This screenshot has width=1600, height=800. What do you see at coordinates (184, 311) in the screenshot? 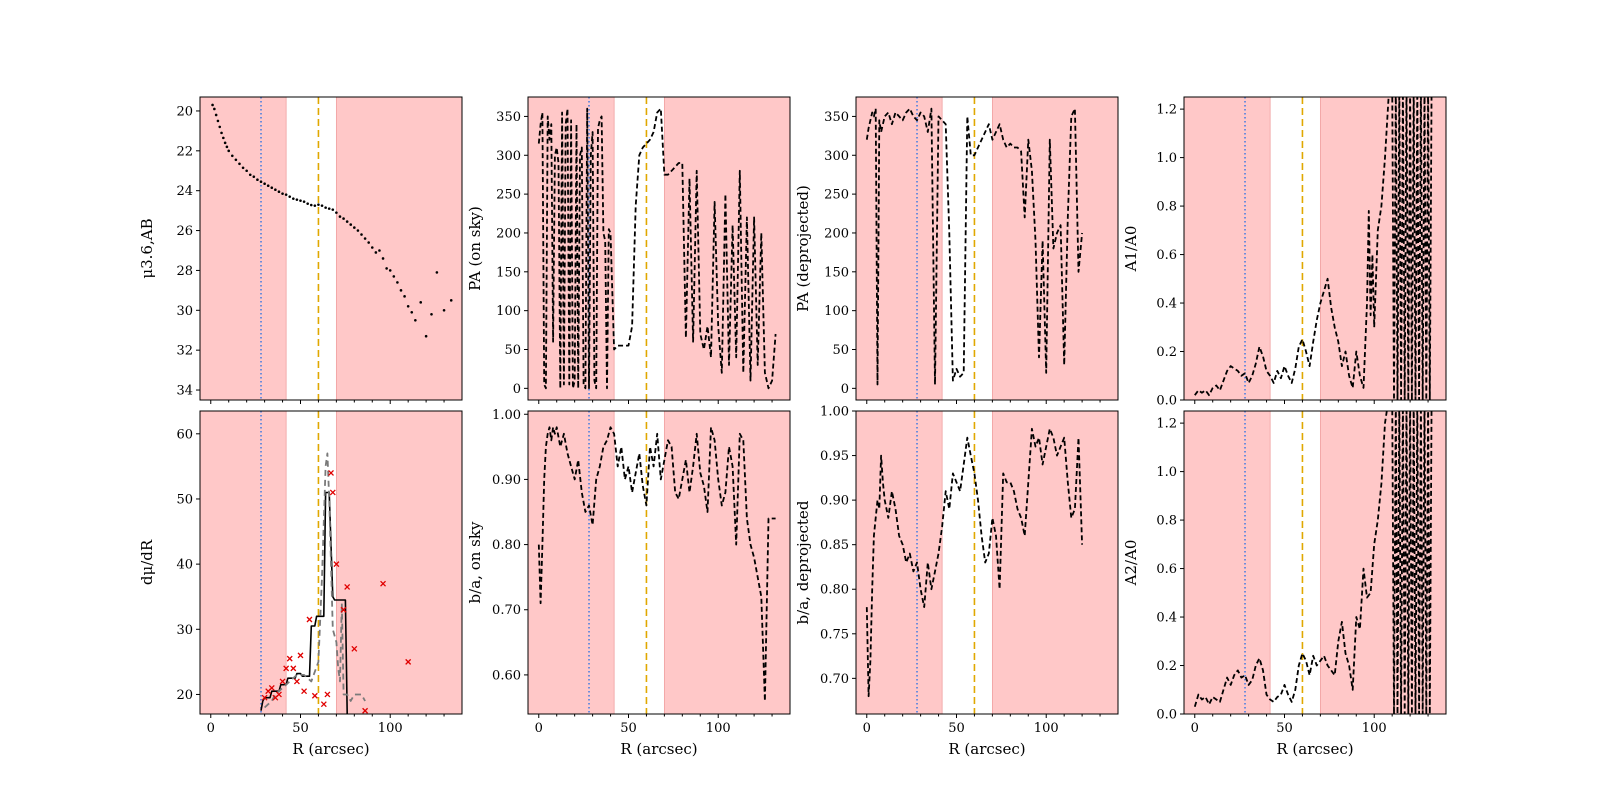
I see `y-tick-label: 30` at bounding box center [184, 311].